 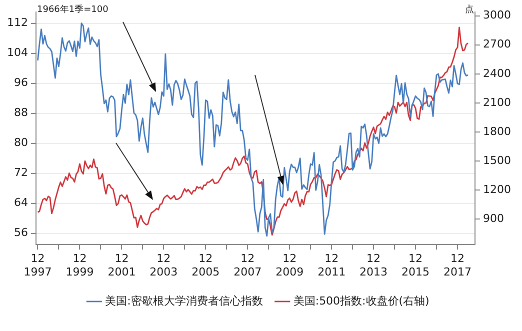 What do you see at coordinates (122, 265) in the screenshot?
I see `x-tick-label: 12 2001` at bounding box center [122, 265].